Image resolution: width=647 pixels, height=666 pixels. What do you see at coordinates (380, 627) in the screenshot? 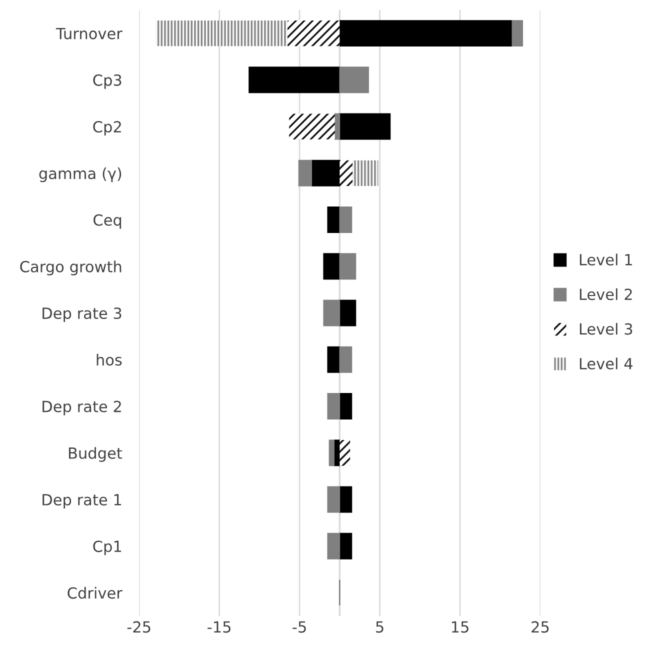
I see `x-tick-label: 5` at bounding box center [380, 627].